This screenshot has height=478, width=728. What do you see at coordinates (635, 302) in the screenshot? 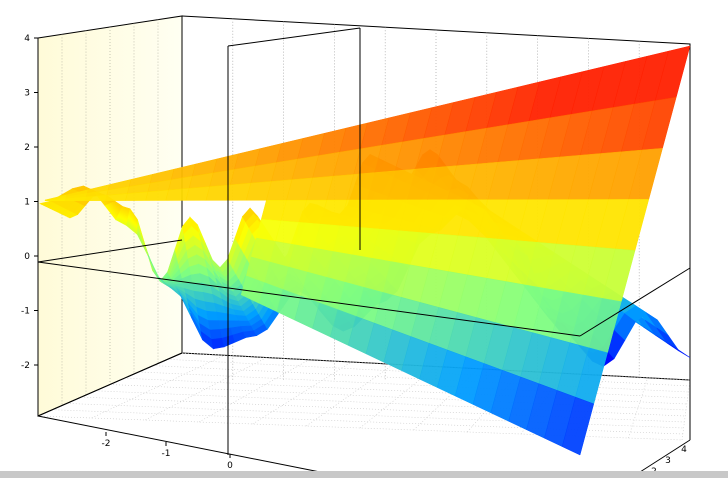
I see `zero-line-right` at bounding box center [635, 302].